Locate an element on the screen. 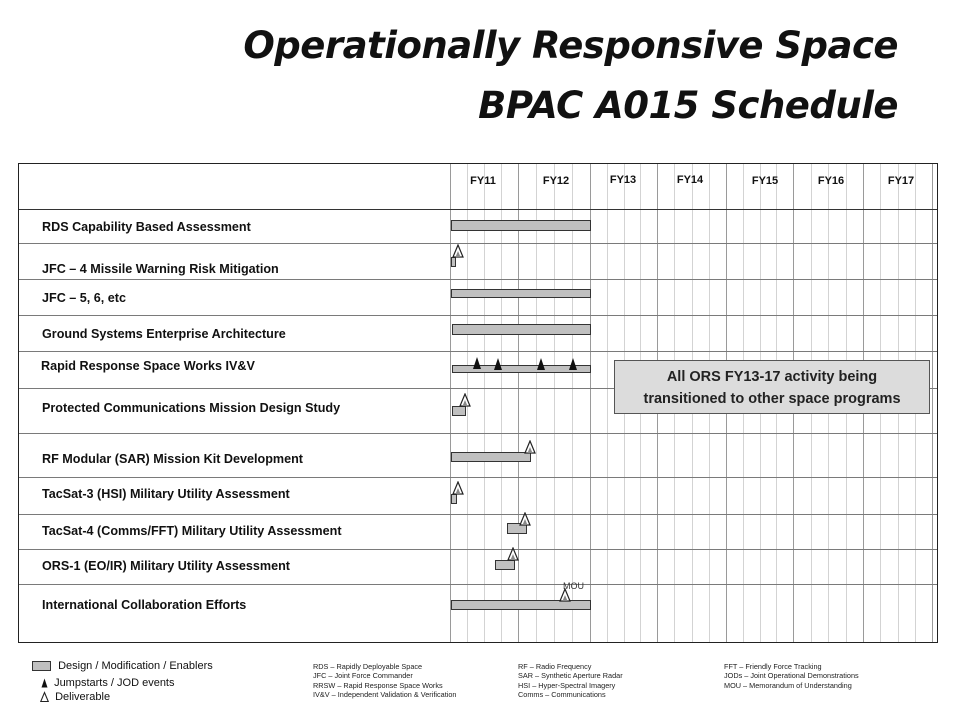  legend-bar-swatch is located at coordinates (41, 666).